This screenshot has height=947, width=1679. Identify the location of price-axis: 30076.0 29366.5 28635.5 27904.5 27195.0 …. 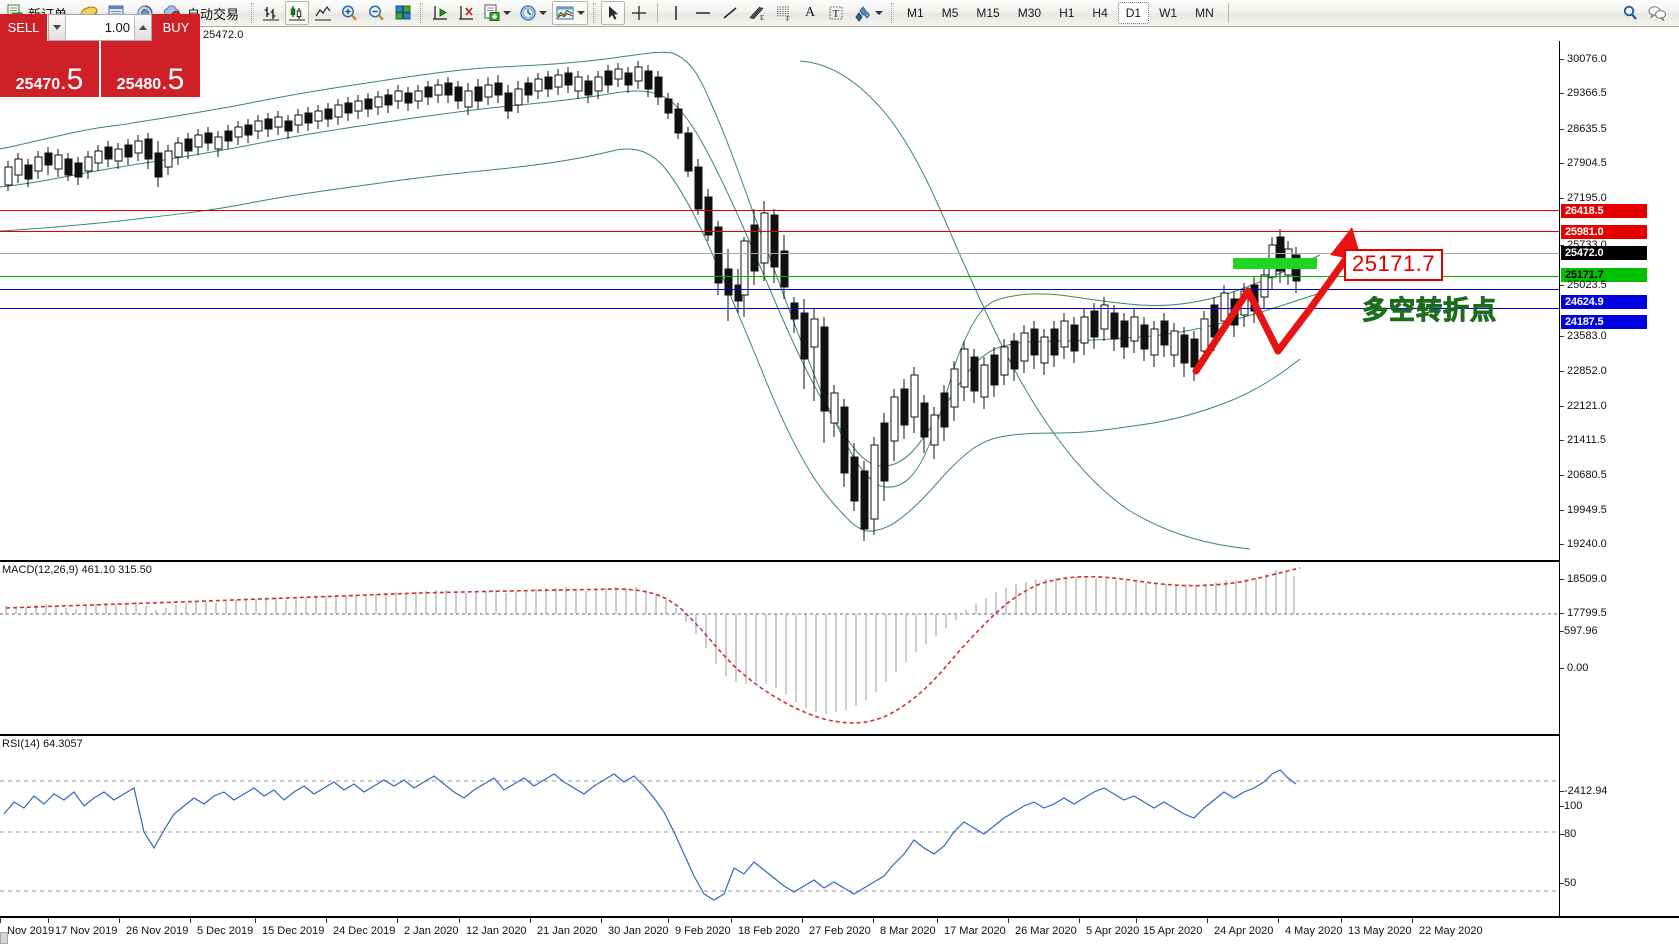
(1619, 494).